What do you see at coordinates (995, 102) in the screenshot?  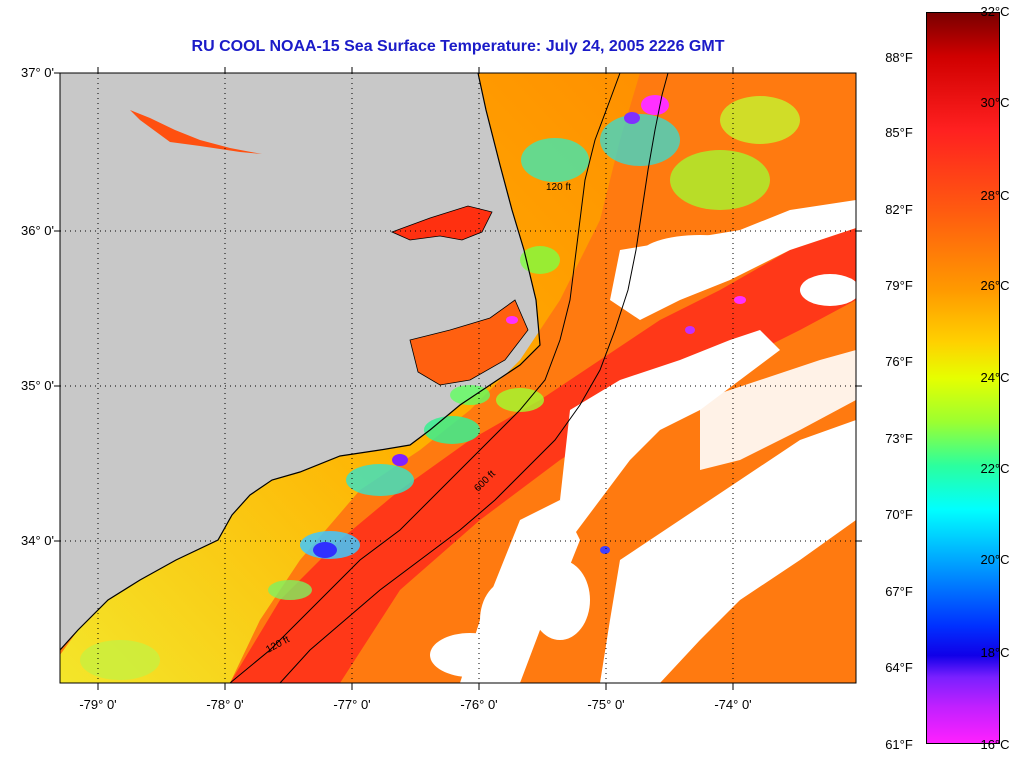 I see `cb-celsius-30: 30°C` at bounding box center [995, 102].